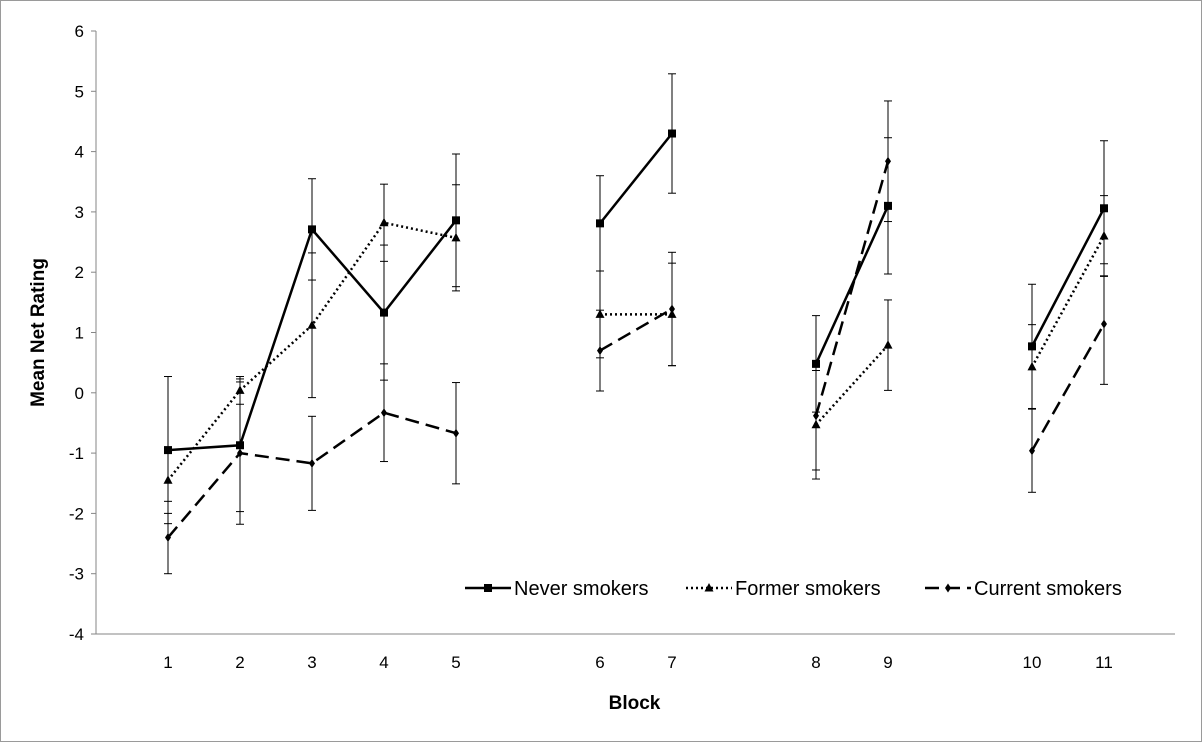 The height and width of the screenshot is (742, 1202). I want to click on legend-item-former-smokers: Former smokers, so click(783, 589).